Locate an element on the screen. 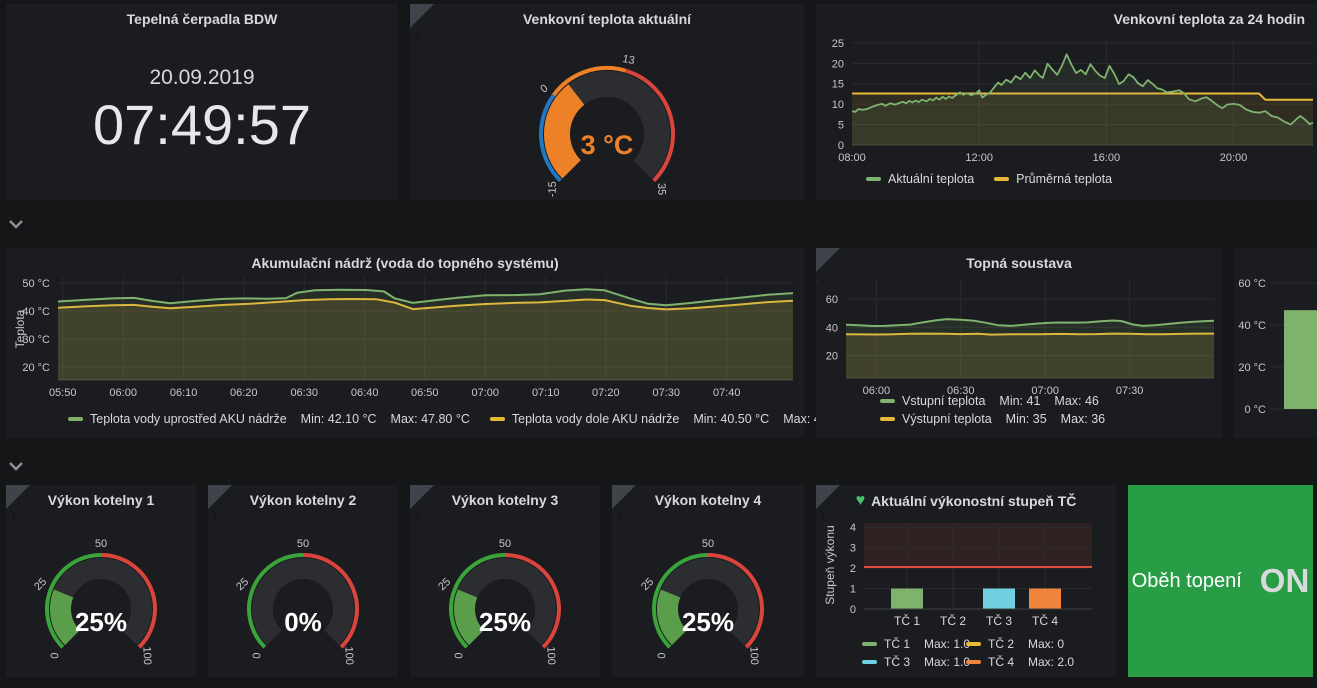  svg-text: 0% is located at coordinates (303, 622).